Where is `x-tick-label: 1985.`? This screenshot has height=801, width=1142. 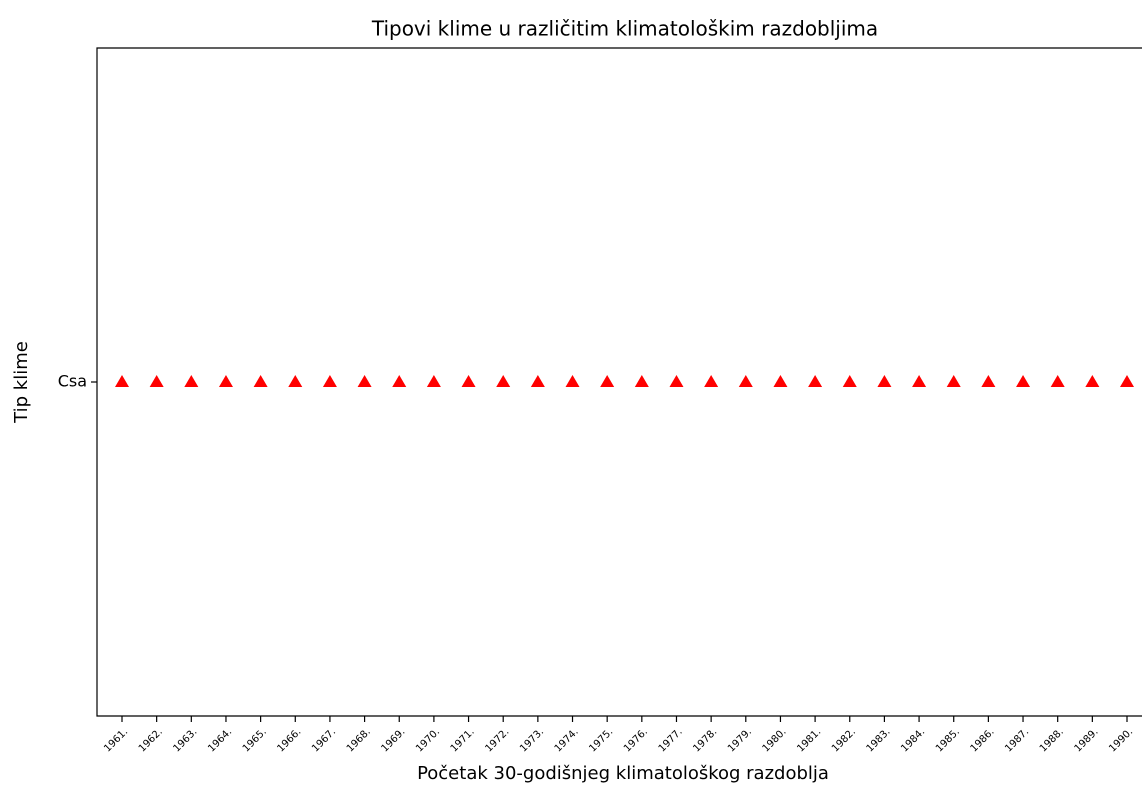
x-tick-label: 1985. is located at coordinates (948, 740).